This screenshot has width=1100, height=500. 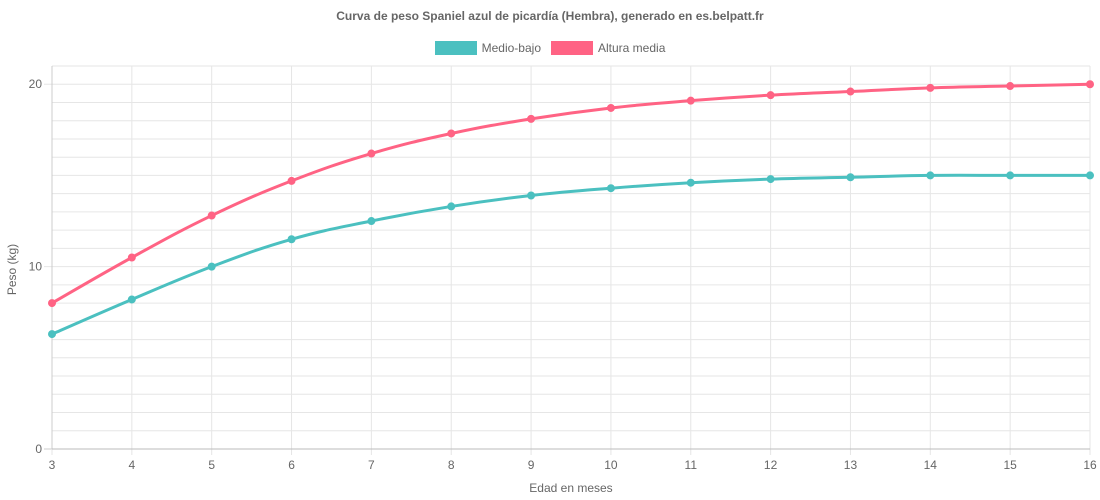 I want to click on x-tick-label: 11, so click(x=691, y=465).